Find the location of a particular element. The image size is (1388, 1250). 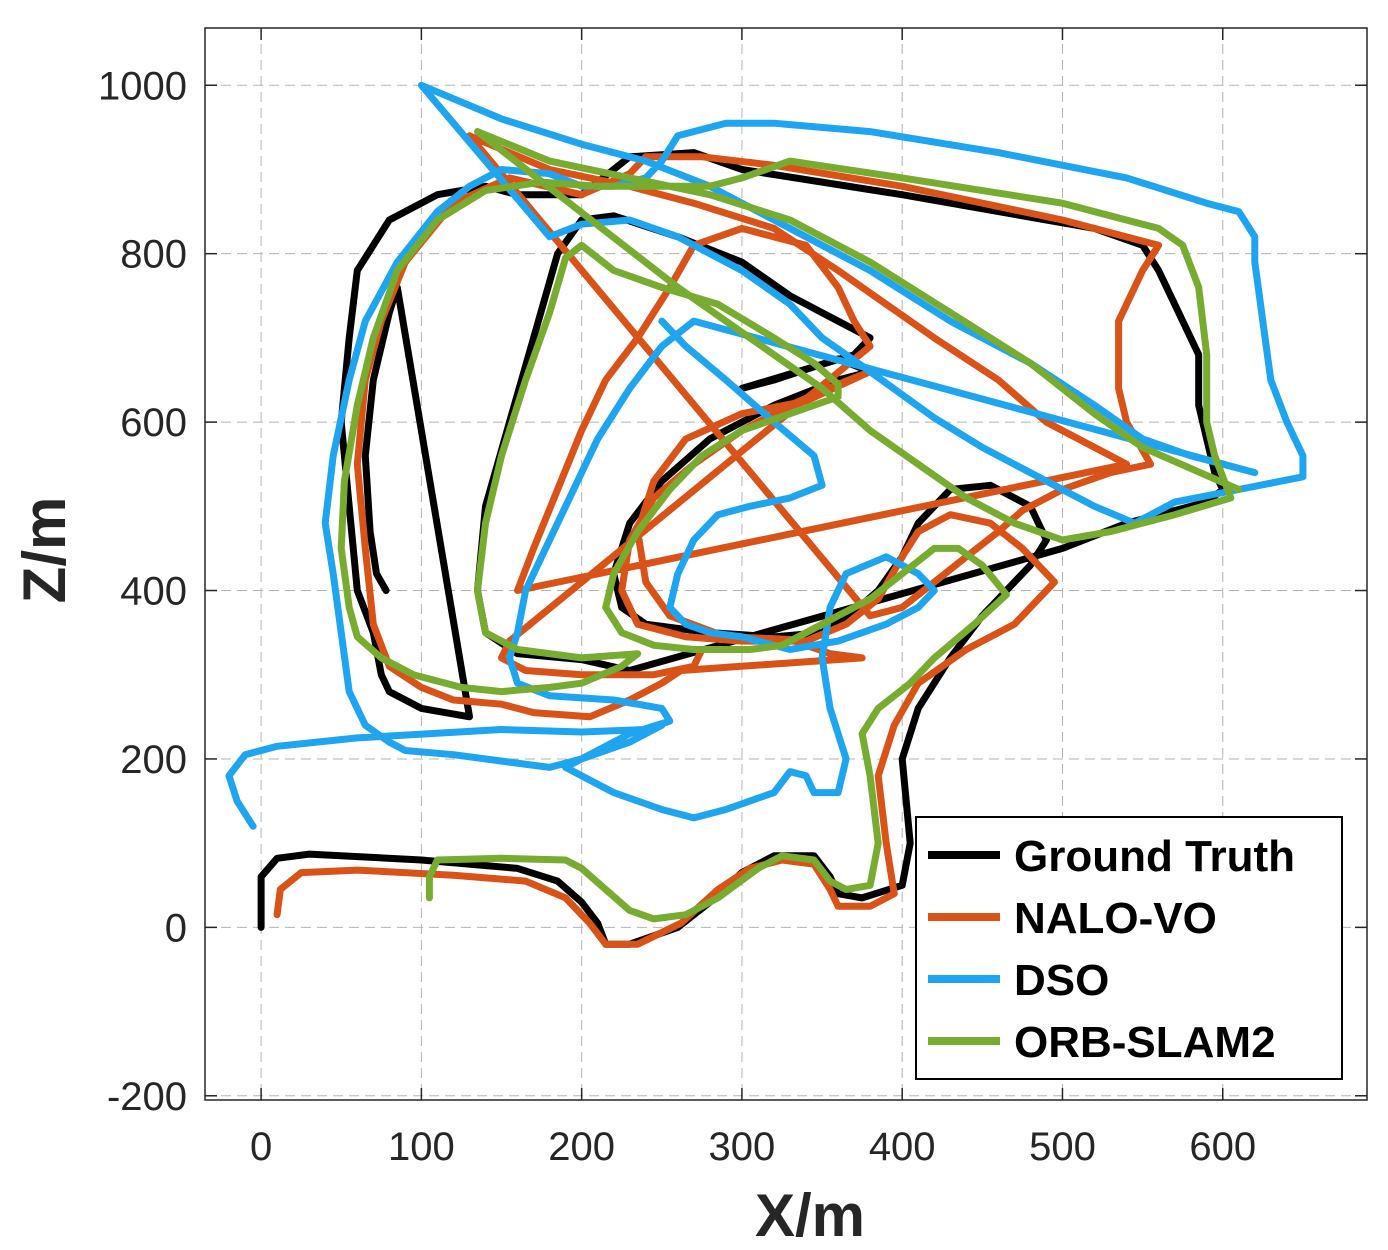

x-tick-label: 200 is located at coordinates (581, 1147).